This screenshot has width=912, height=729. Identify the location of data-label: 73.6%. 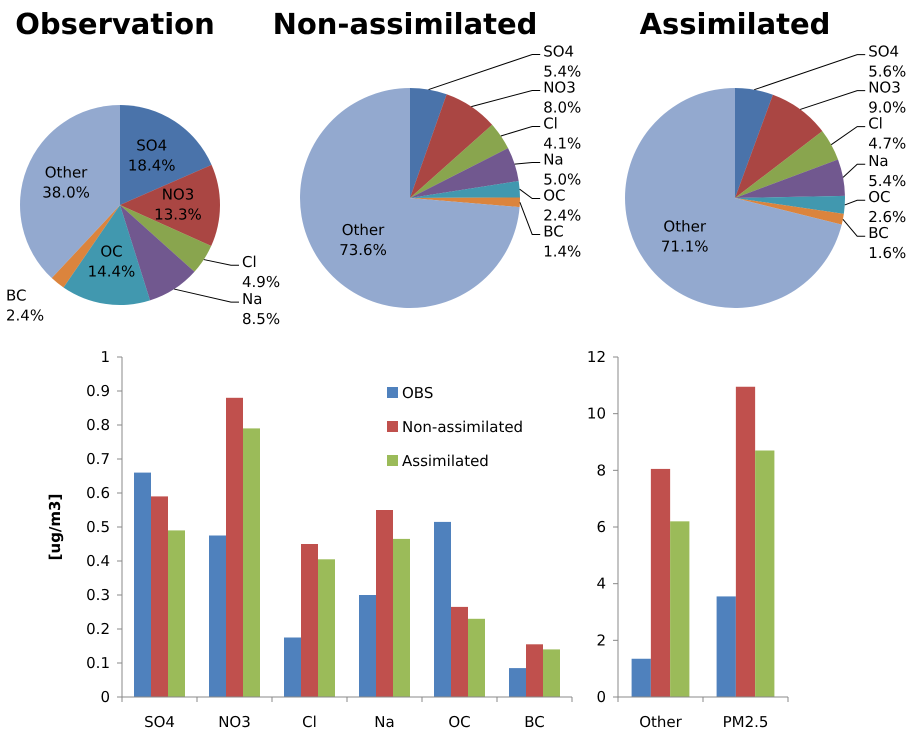
(363, 250).